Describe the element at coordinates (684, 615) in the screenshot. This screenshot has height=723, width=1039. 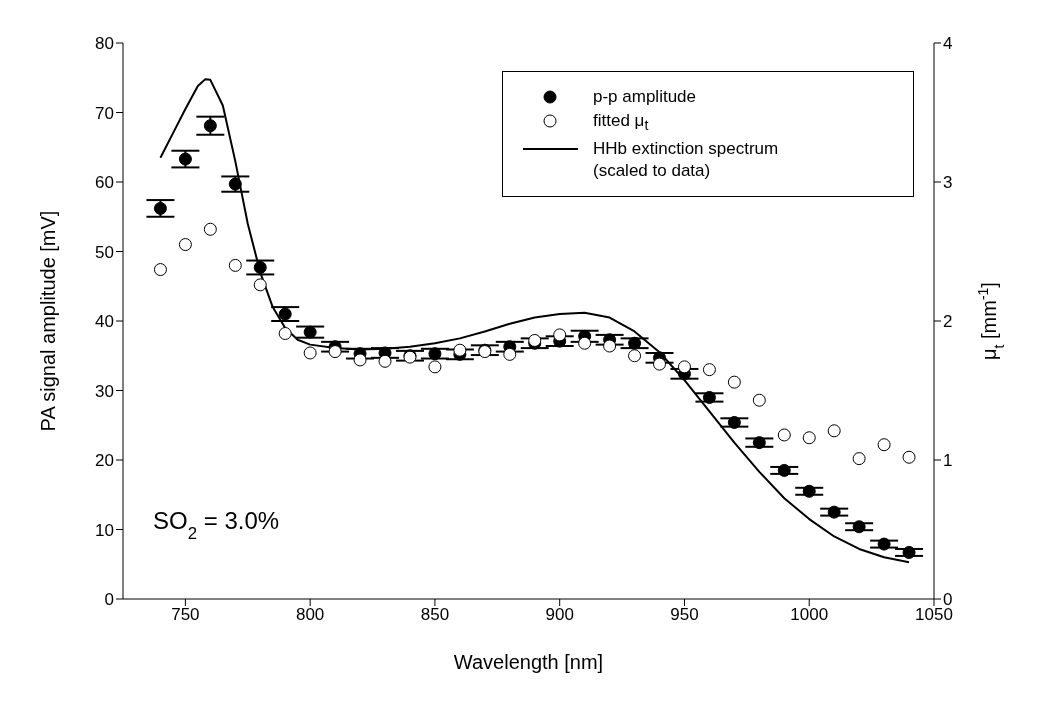
I see `x-tick-label: 950` at that location.